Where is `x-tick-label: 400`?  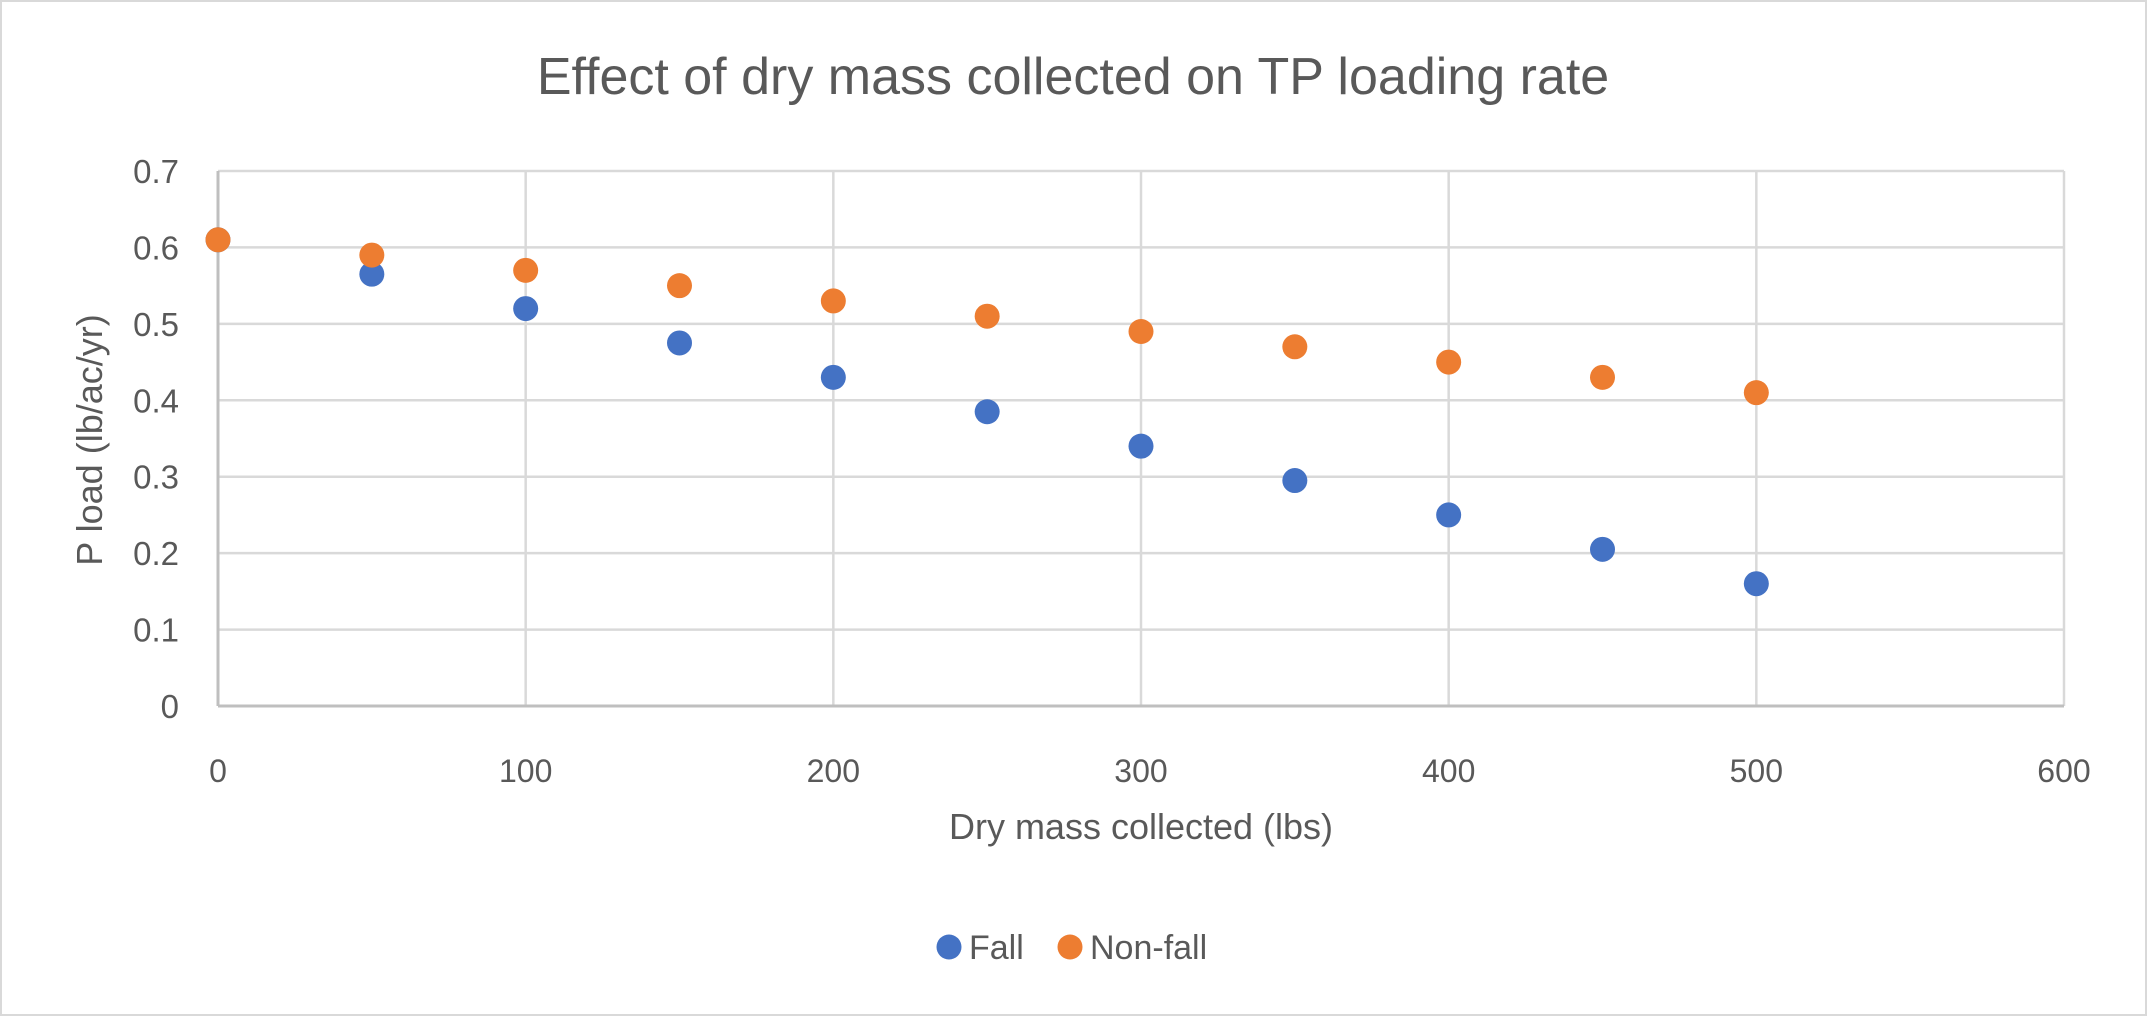 x-tick-label: 400 is located at coordinates (1448, 771).